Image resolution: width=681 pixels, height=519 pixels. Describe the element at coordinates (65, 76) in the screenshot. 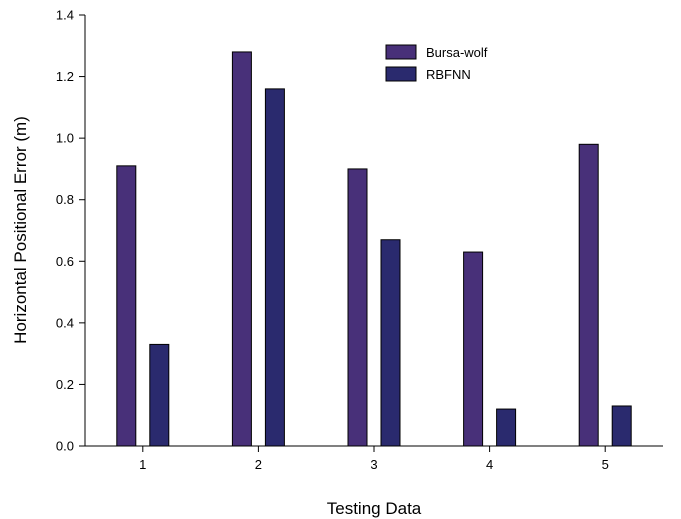

I see `y-tick-label: 1.2` at that location.